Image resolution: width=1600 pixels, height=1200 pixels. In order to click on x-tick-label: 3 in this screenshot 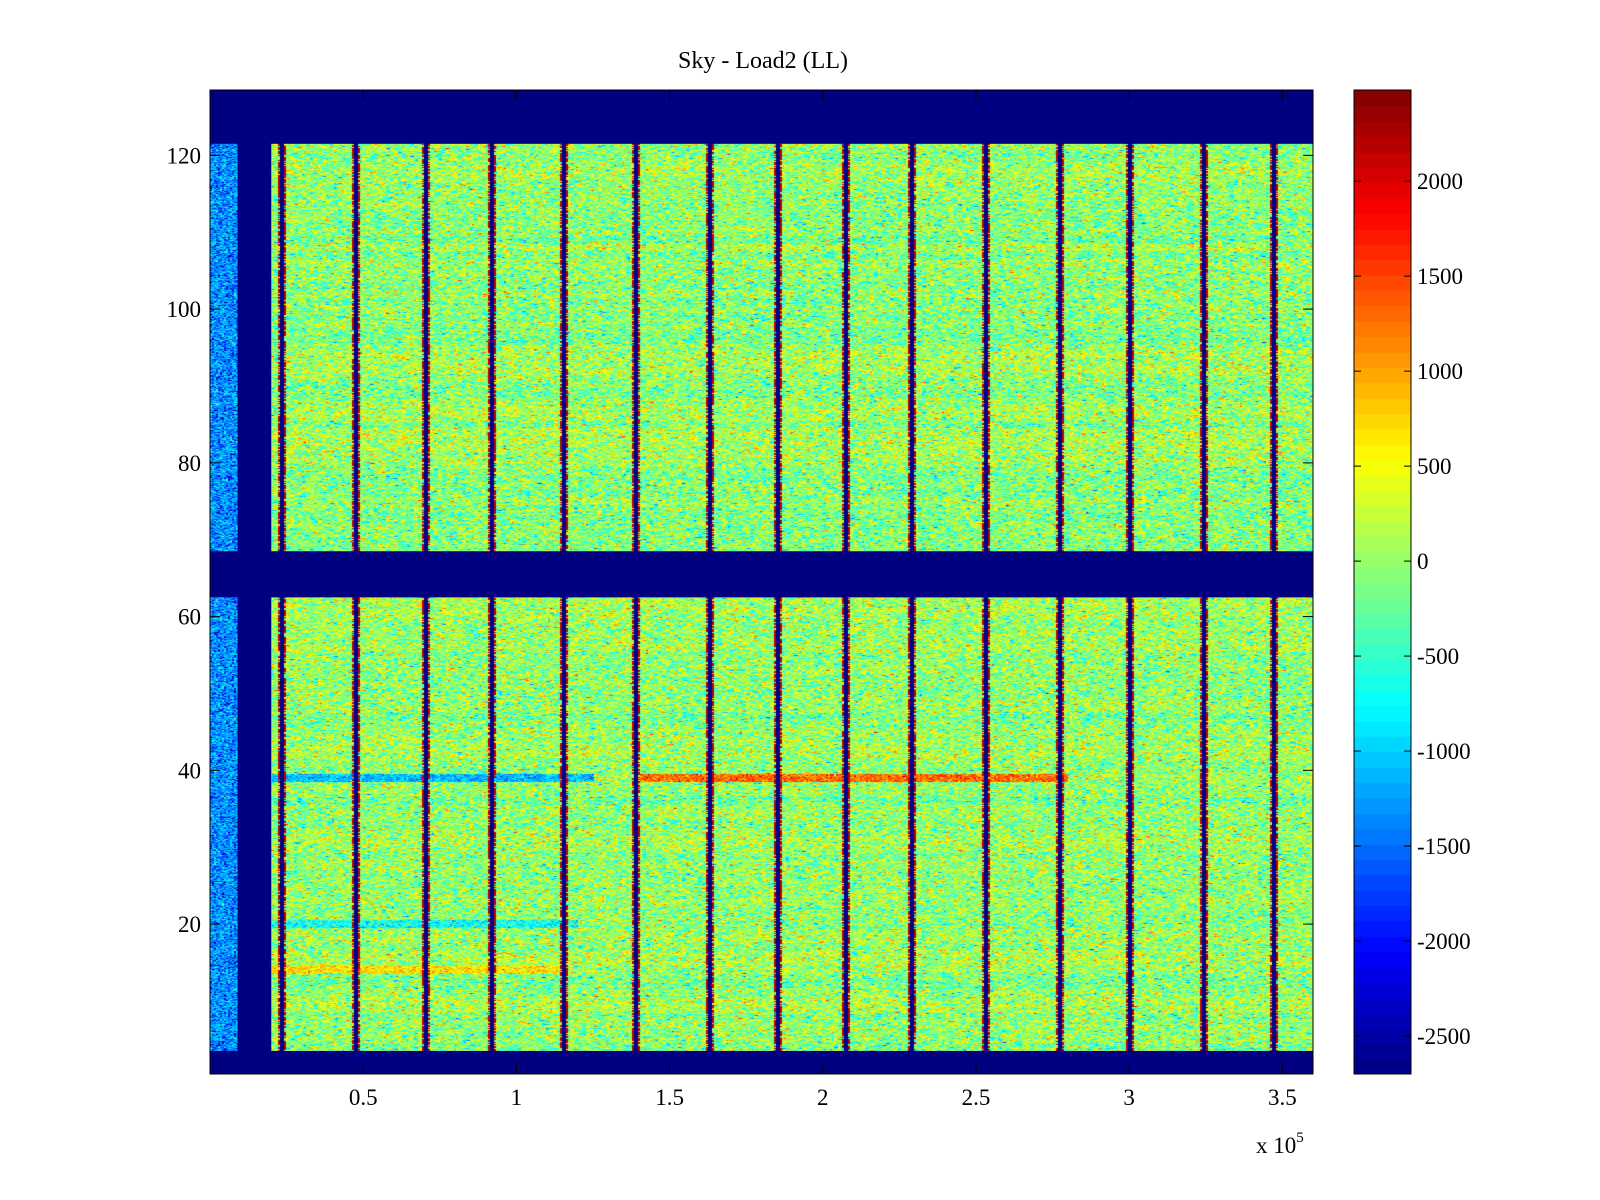, I will do `click(1129, 1097)`.